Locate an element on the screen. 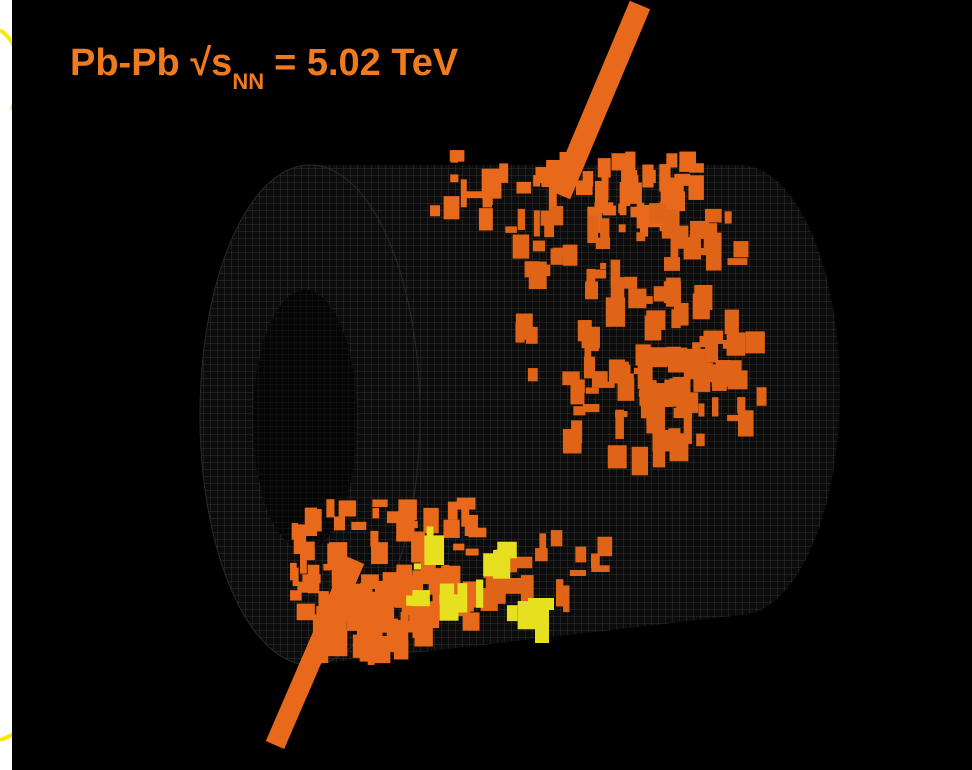 Image resolution: width=972 pixels, height=770 pixels. title-subscript: NN is located at coordinates (248, 81).